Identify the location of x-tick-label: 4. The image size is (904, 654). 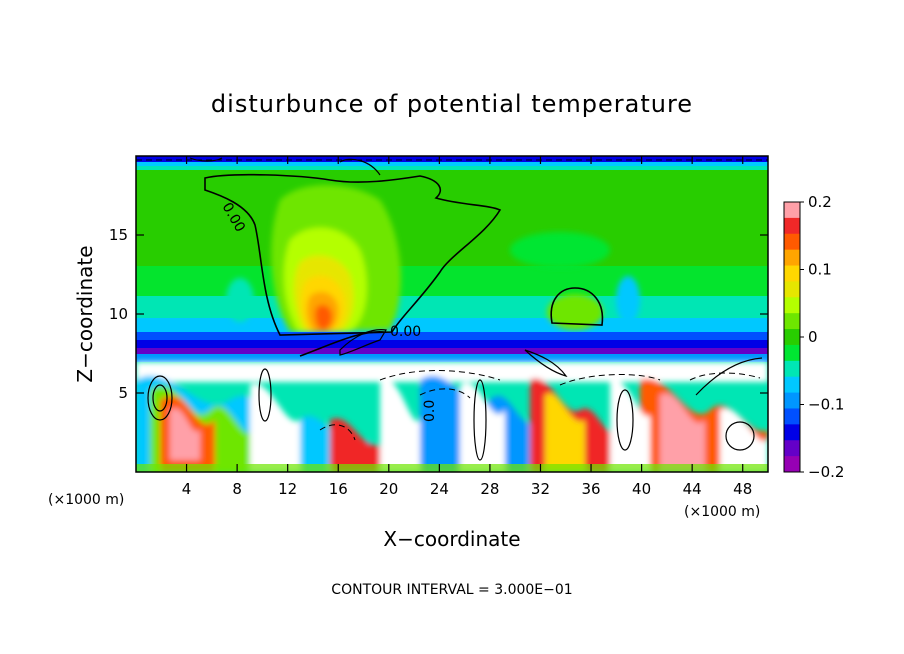
(187, 489).